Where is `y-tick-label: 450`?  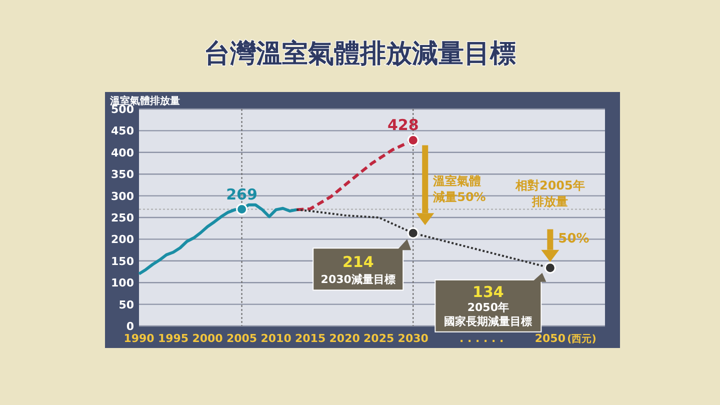
y-tick-label: 450 is located at coordinates (122, 131).